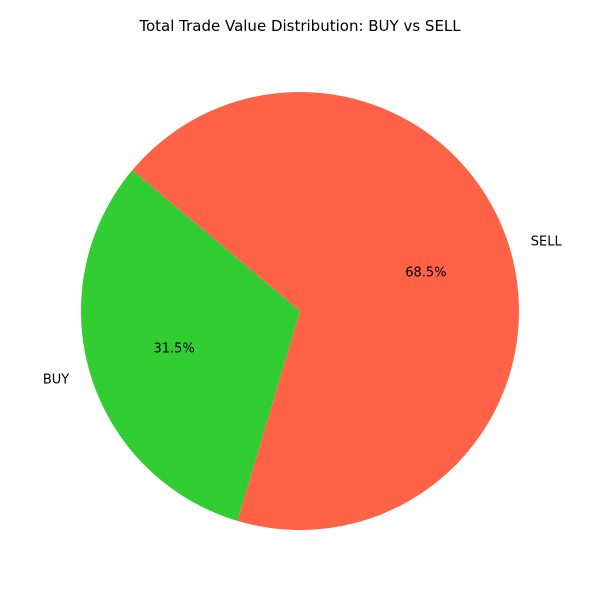 The image size is (600, 600). What do you see at coordinates (56, 380) in the screenshot?
I see `slice-label-buy: BUY` at bounding box center [56, 380].